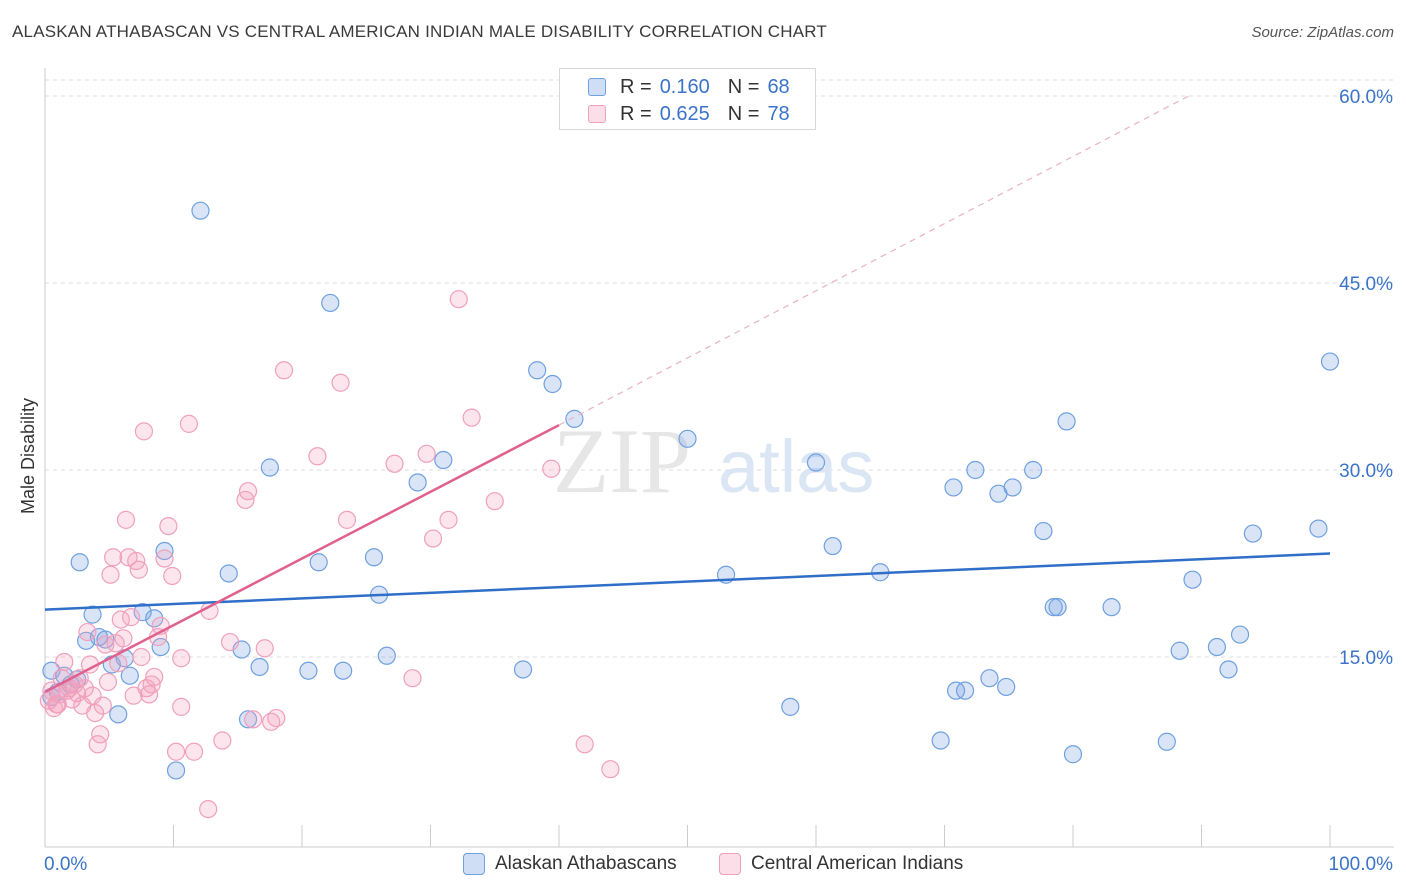 Image resolution: width=1406 pixels, height=892 pixels. Describe the element at coordinates (1361, 864) in the screenshot. I see `x-tick-label: 100.0%` at that location.